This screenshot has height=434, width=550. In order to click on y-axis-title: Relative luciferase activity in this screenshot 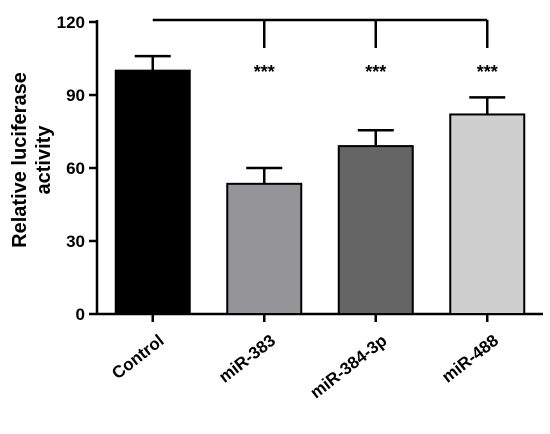, I will do `click(32, 160)`.